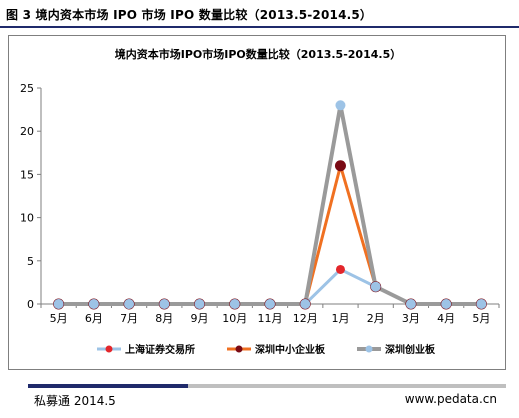 The height and width of the screenshot is (418, 519). I want to click on footer-source: 私募通 2014.5, so click(75, 400).